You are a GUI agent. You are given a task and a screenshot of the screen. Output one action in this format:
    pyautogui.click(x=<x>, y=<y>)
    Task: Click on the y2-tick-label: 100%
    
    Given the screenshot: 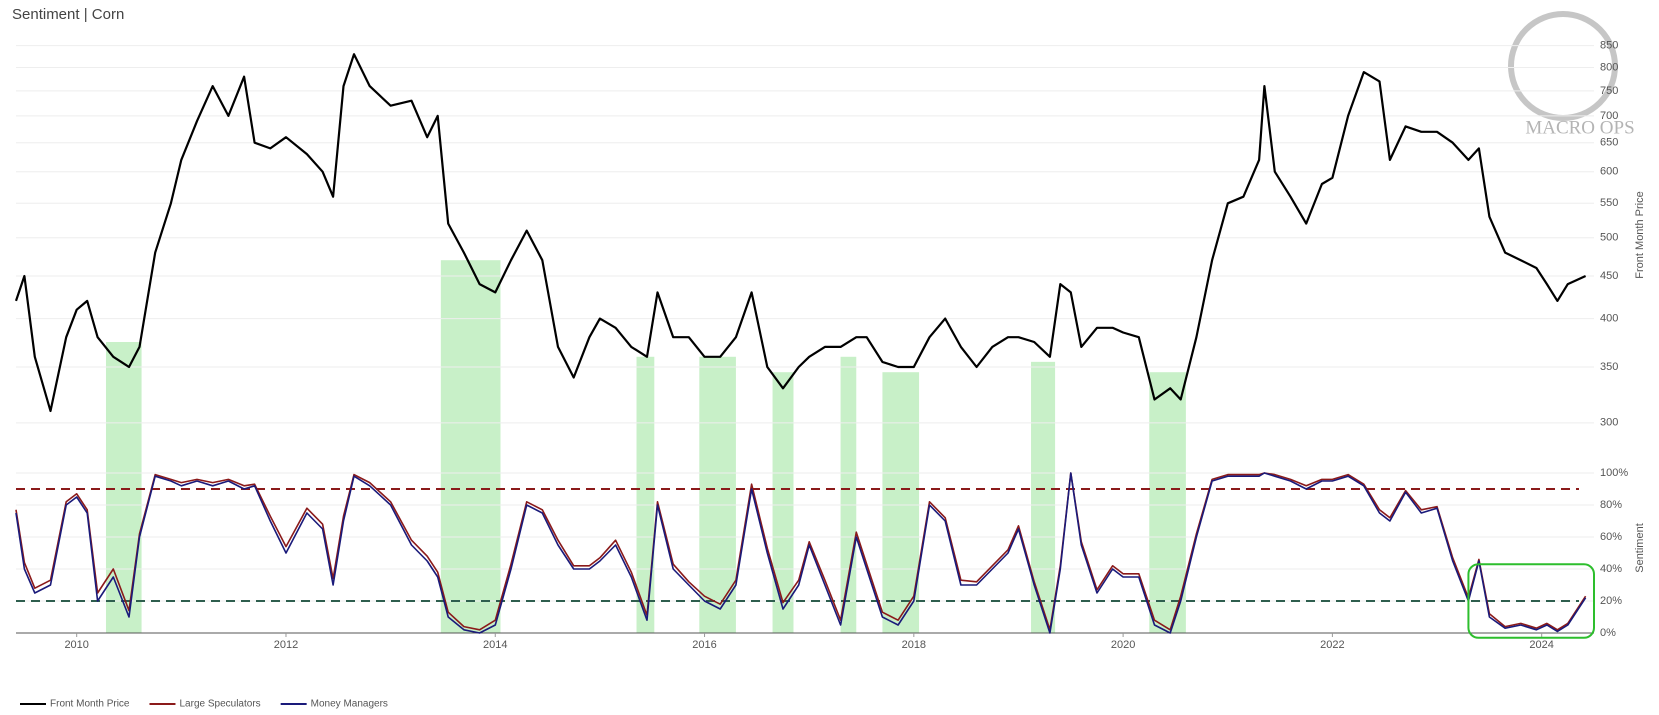 What is the action you would take?
    pyautogui.click(x=1614, y=473)
    